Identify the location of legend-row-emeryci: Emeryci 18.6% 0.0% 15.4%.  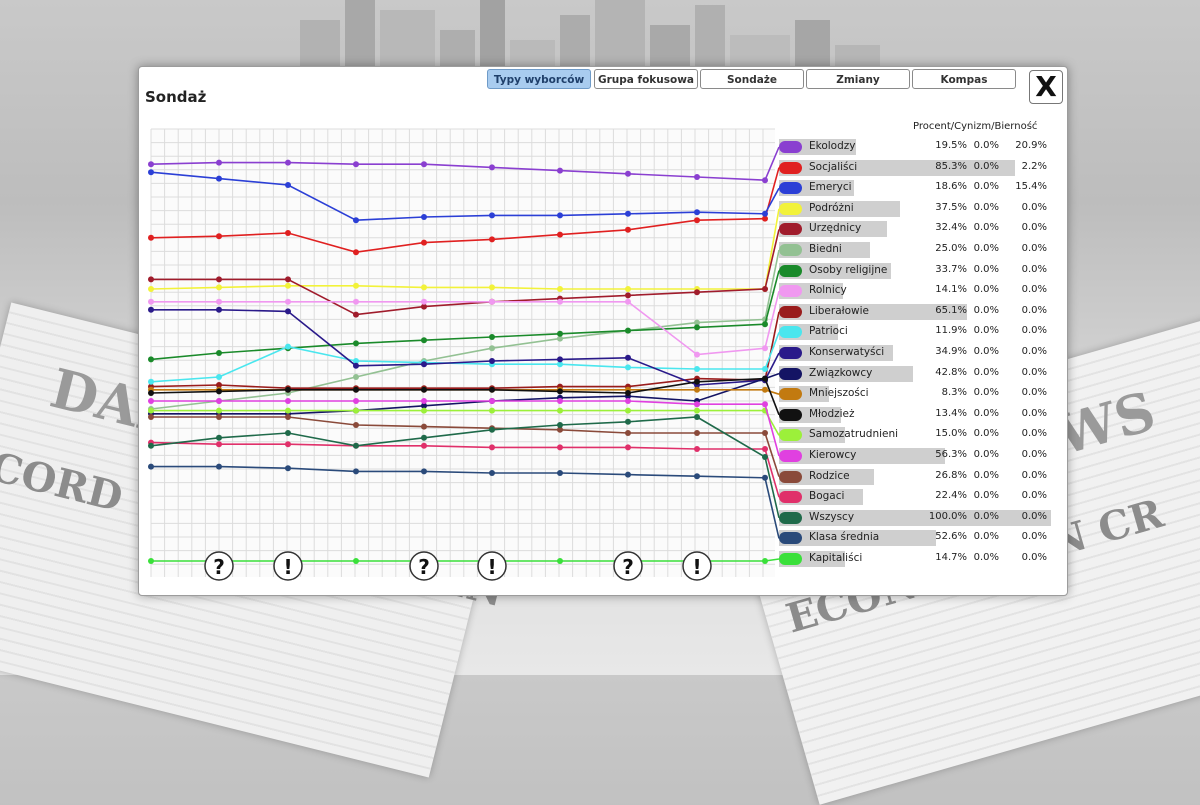
(919, 188).